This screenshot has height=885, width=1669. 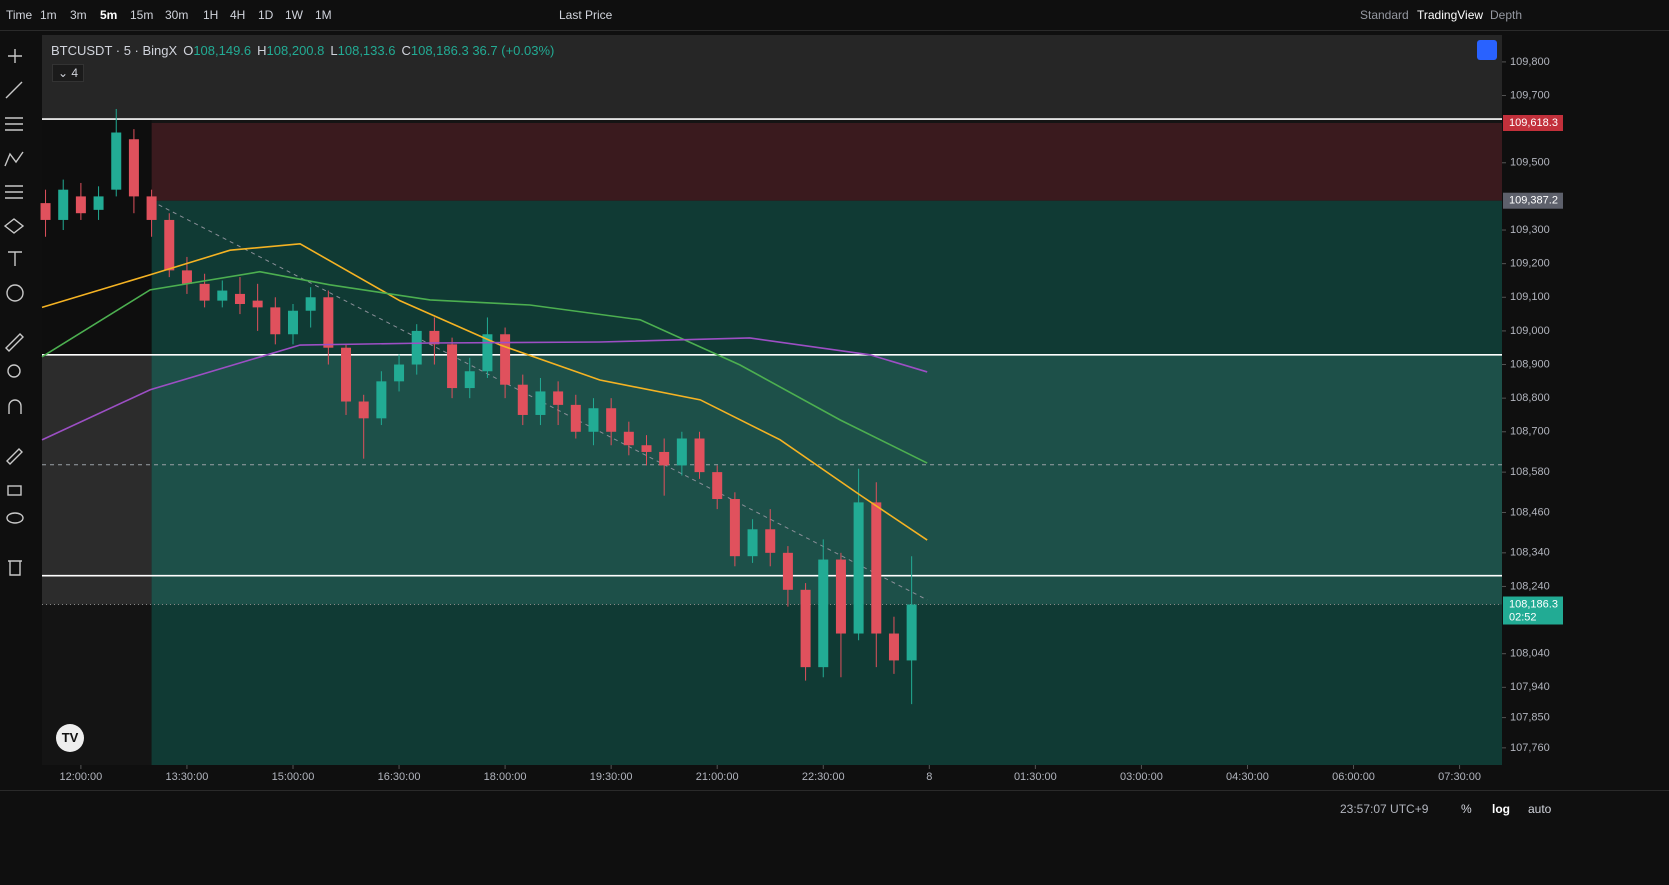 I want to click on interval-button: 1m, so click(x=48, y=15).